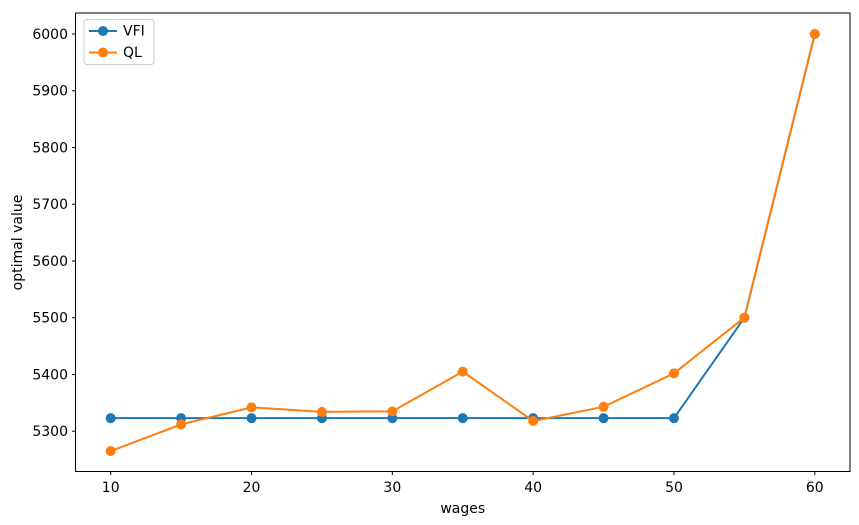 The height and width of the screenshot is (525, 859). I want to click on x-tick-label: 30, so click(392, 488).